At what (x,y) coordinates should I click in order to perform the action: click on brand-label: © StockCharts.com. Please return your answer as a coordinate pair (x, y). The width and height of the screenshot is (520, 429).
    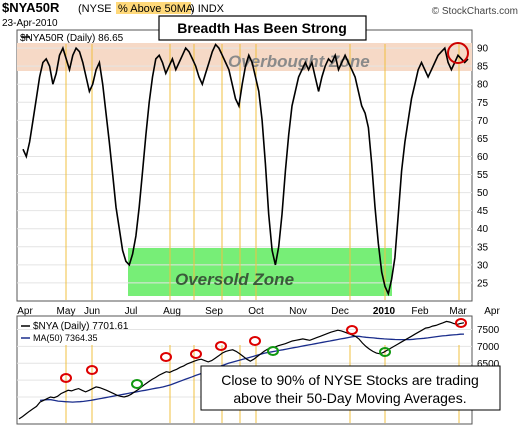
    Looking at the image, I should click on (475, 11).